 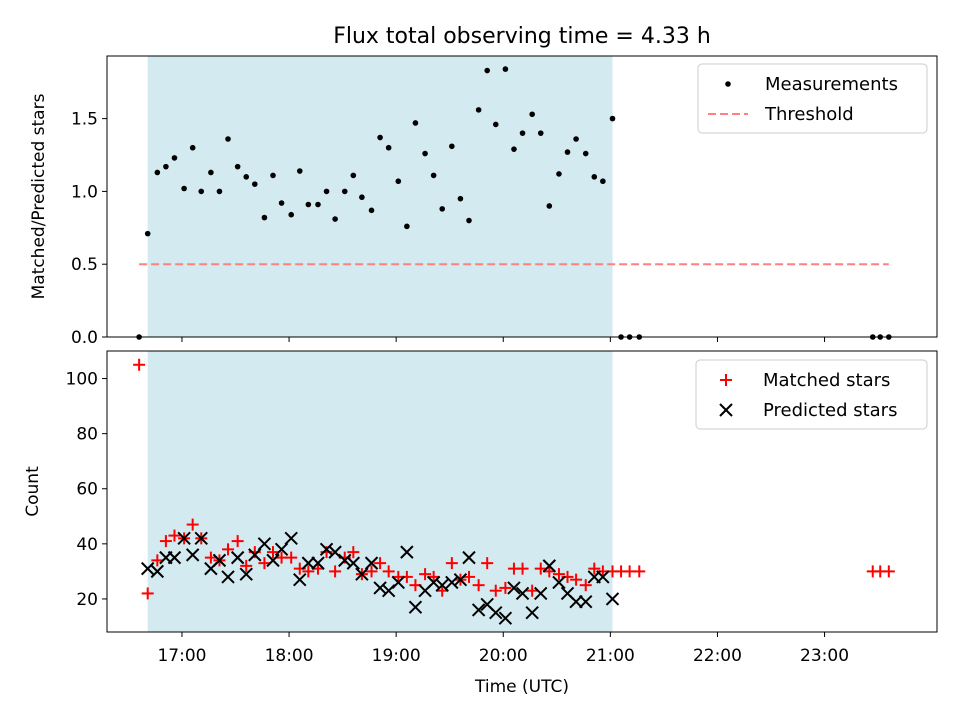 I want to click on bottom-ytick-label: 80, so click(x=87, y=435).